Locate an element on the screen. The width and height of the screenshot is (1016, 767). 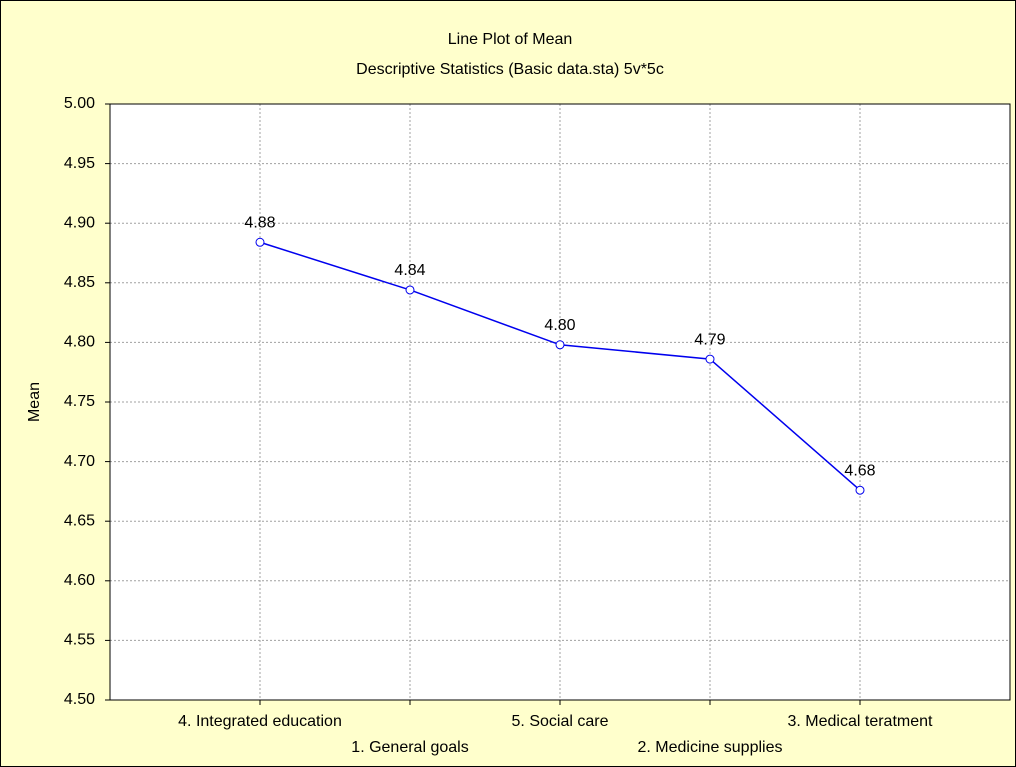
y-tick-label: 4.55 is located at coordinates (79, 640).